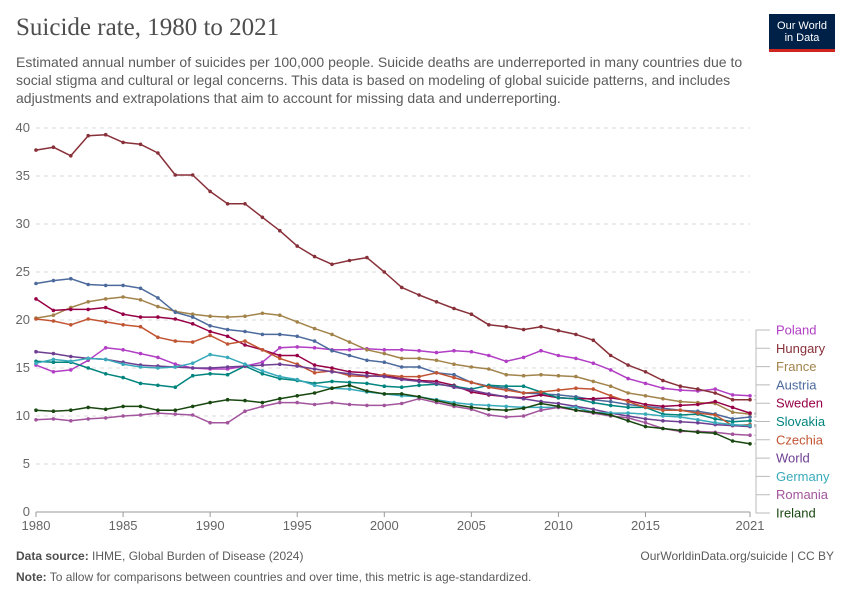 The height and width of the screenshot is (600, 850). I want to click on point-france-2004, so click(454, 364).